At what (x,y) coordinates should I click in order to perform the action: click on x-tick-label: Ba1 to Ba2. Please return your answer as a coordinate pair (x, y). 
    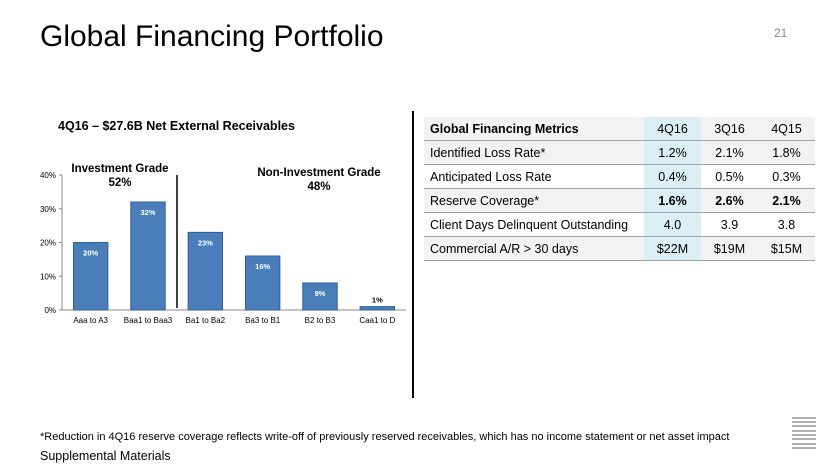
    Looking at the image, I should click on (206, 320).